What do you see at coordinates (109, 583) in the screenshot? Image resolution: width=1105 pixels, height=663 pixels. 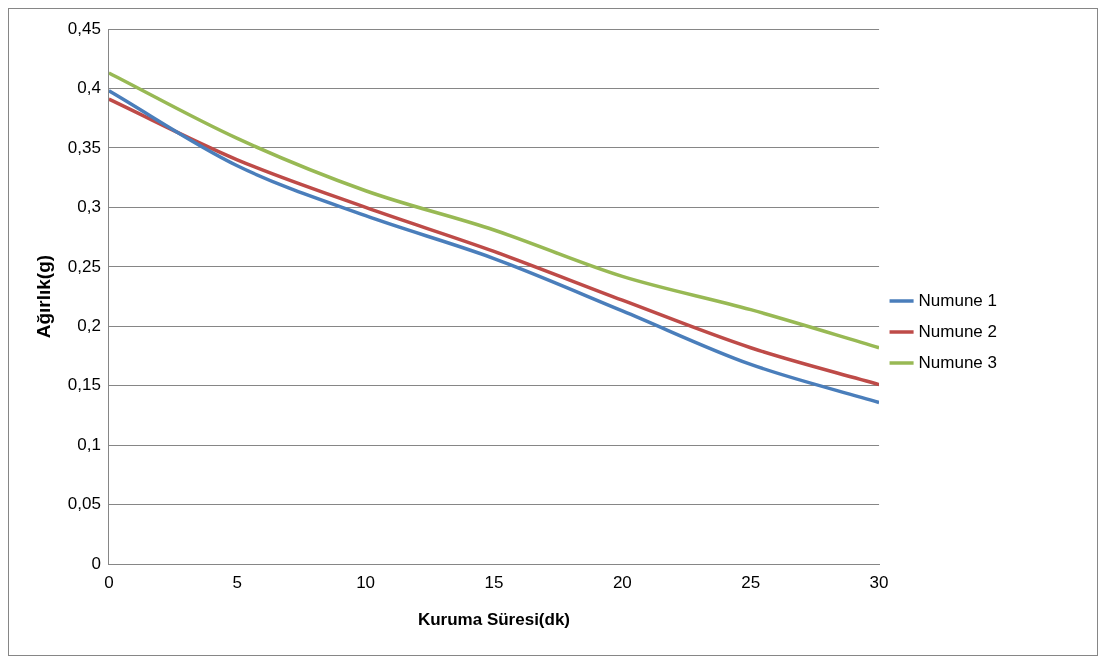 I see `x-tick-label: 0` at bounding box center [109, 583].